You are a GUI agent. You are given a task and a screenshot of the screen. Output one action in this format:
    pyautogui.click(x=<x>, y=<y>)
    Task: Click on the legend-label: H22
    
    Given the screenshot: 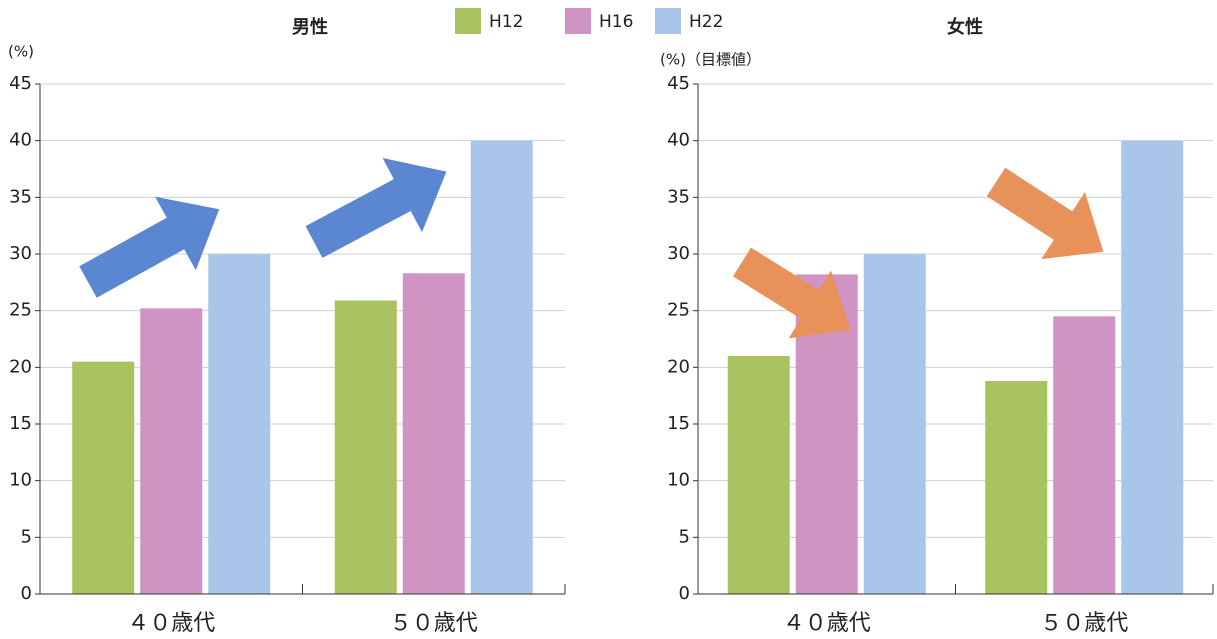 What is the action you would take?
    pyautogui.click(x=706, y=22)
    